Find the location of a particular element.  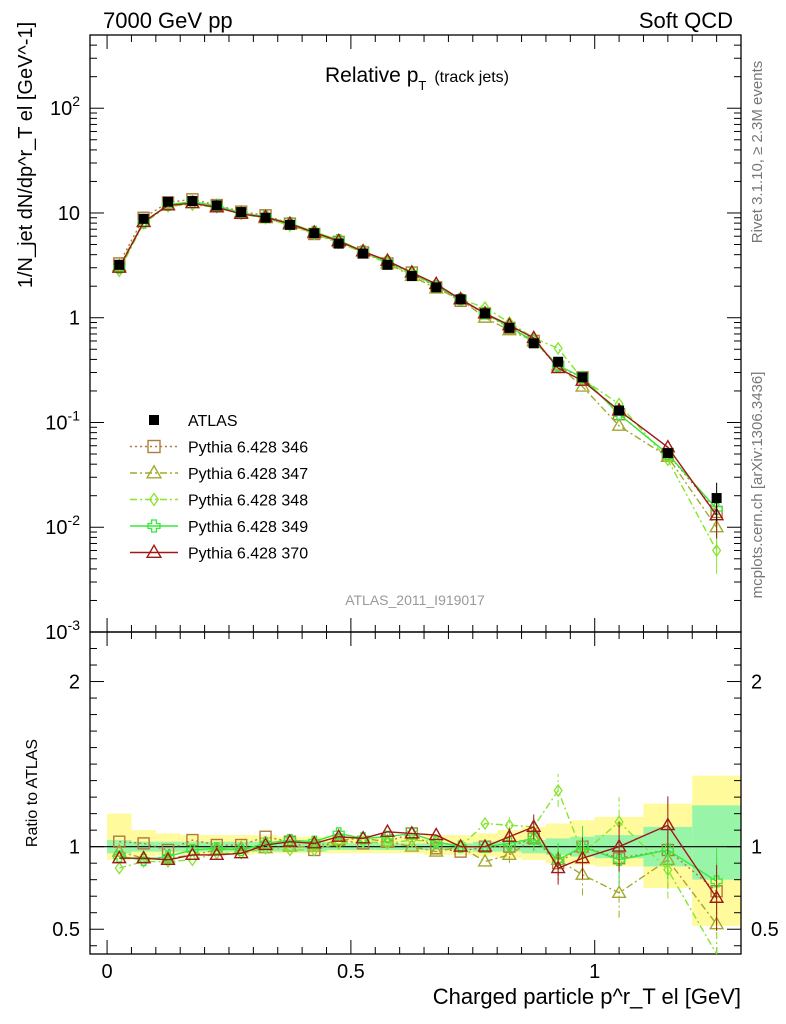

ratio-series-layer is located at coordinates (418, 864).